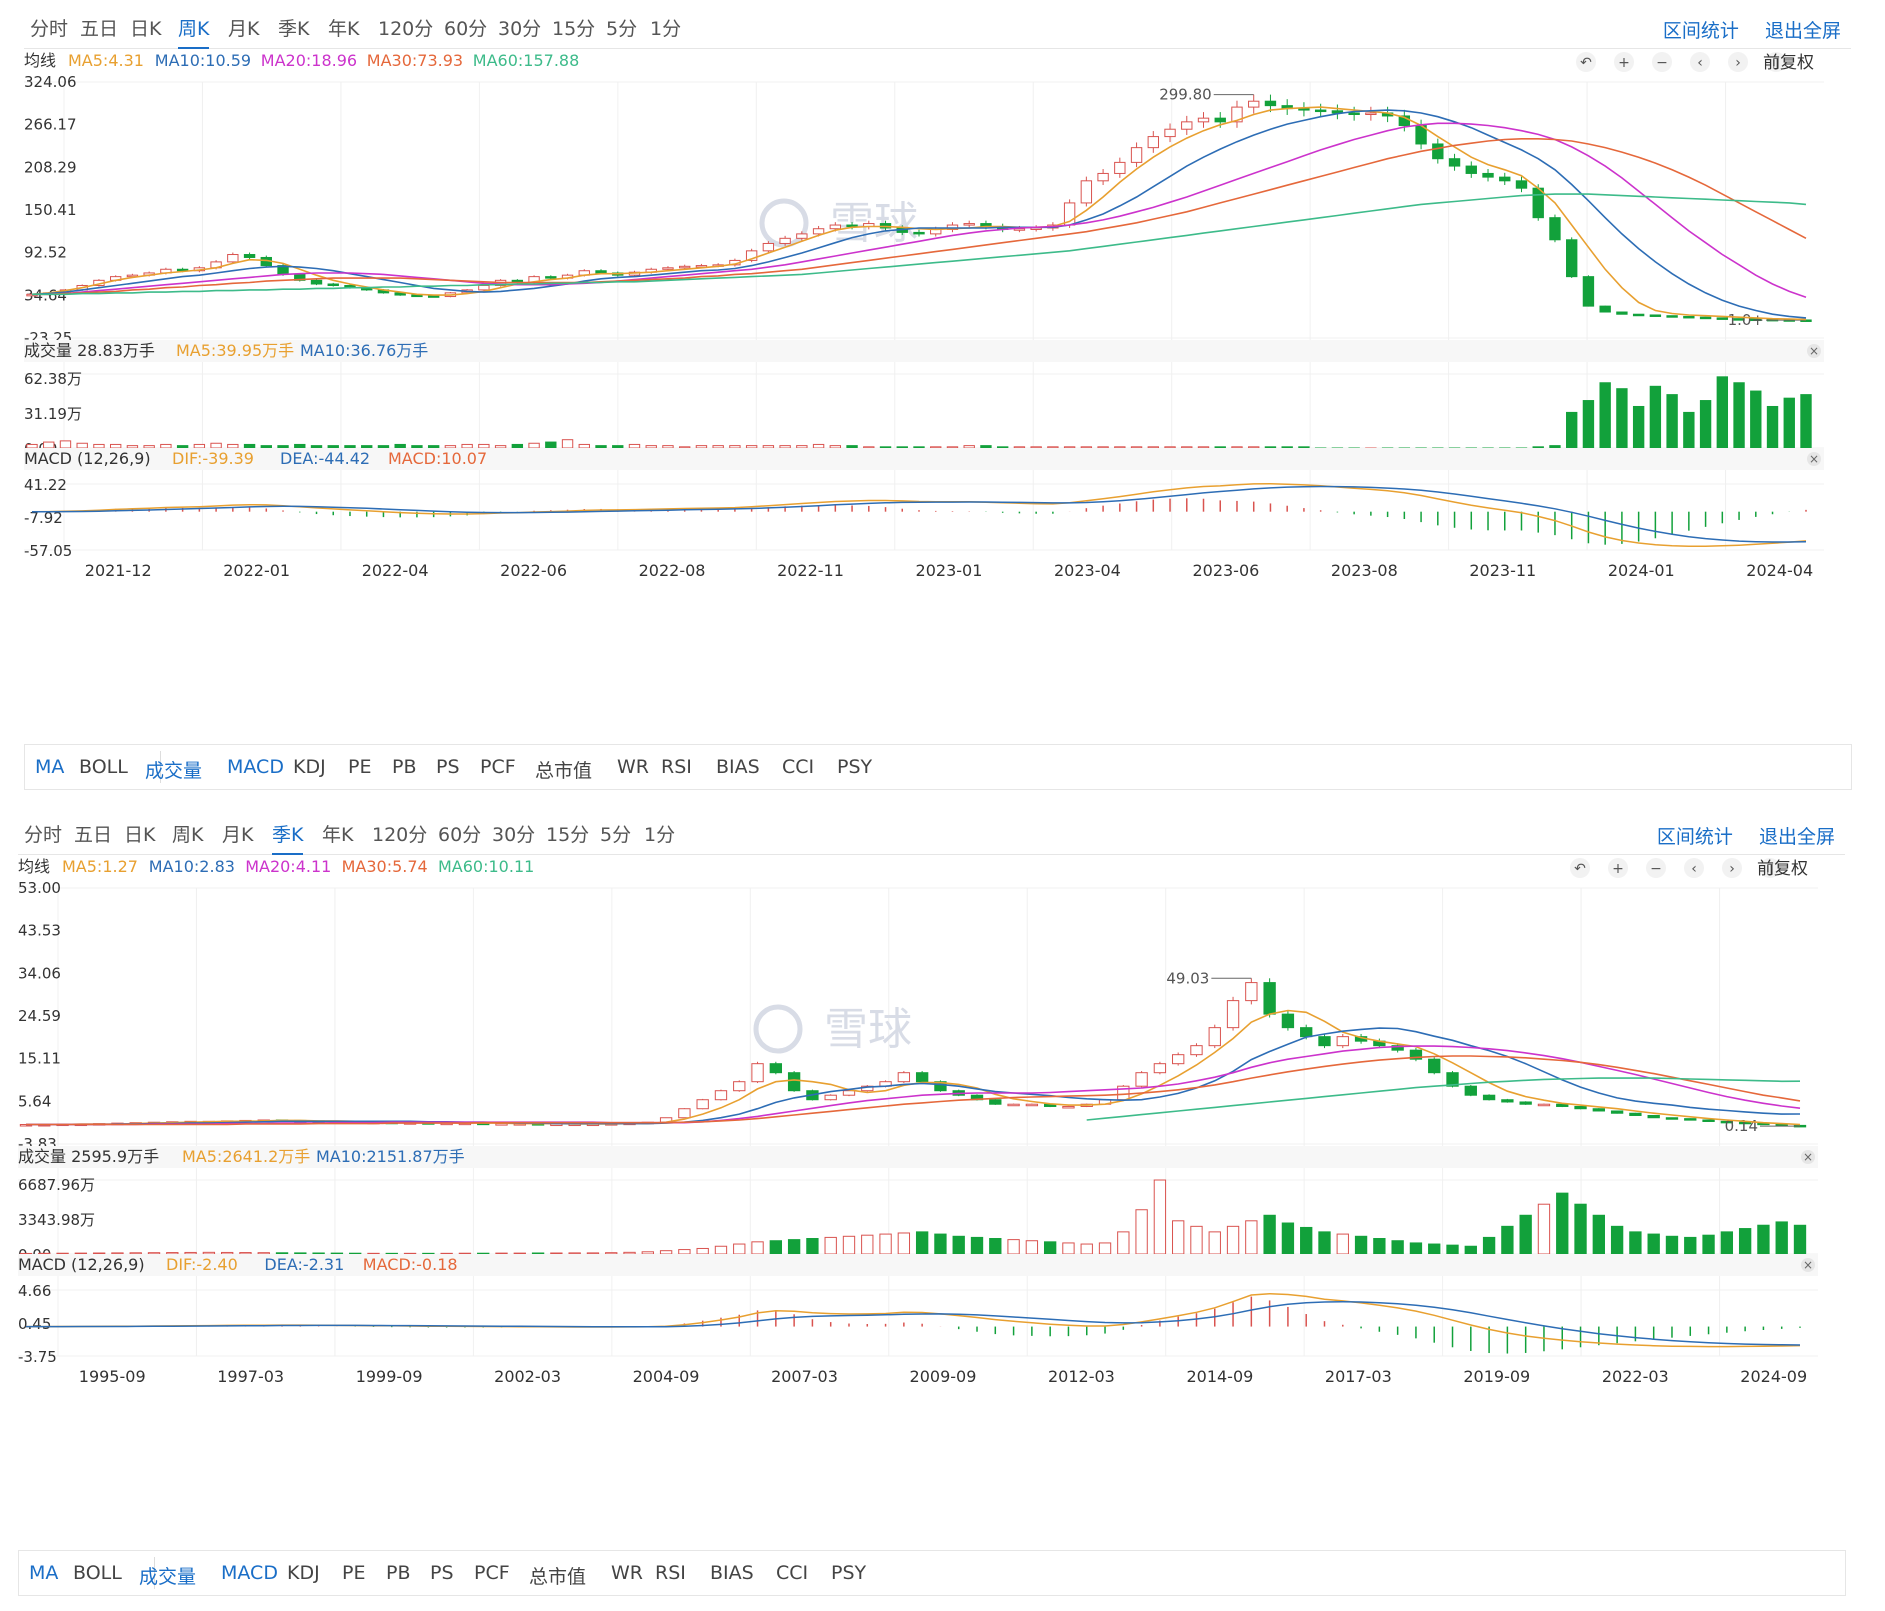 This screenshot has width=1885, height=1611. Describe the element at coordinates (918, 1265) in the screenshot. I see `macd-header-bg` at that location.